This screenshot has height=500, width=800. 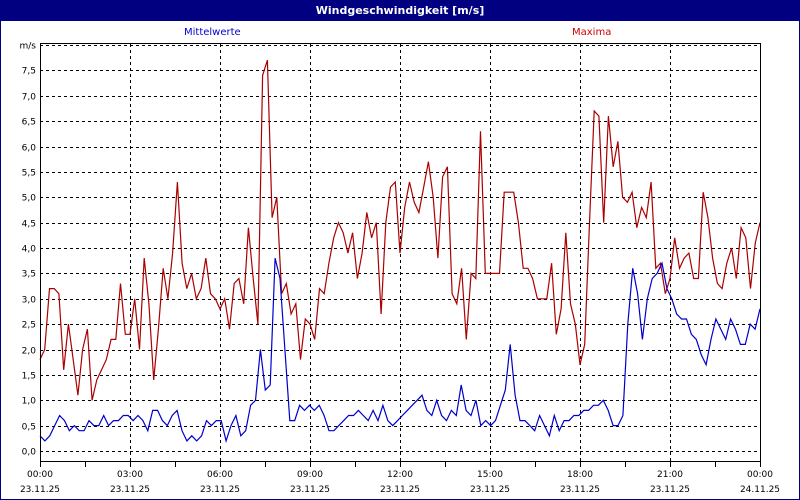 What do you see at coordinates (580, 475) in the screenshot?
I see `x-tick-time: 18:00` at bounding box center [580, 475].